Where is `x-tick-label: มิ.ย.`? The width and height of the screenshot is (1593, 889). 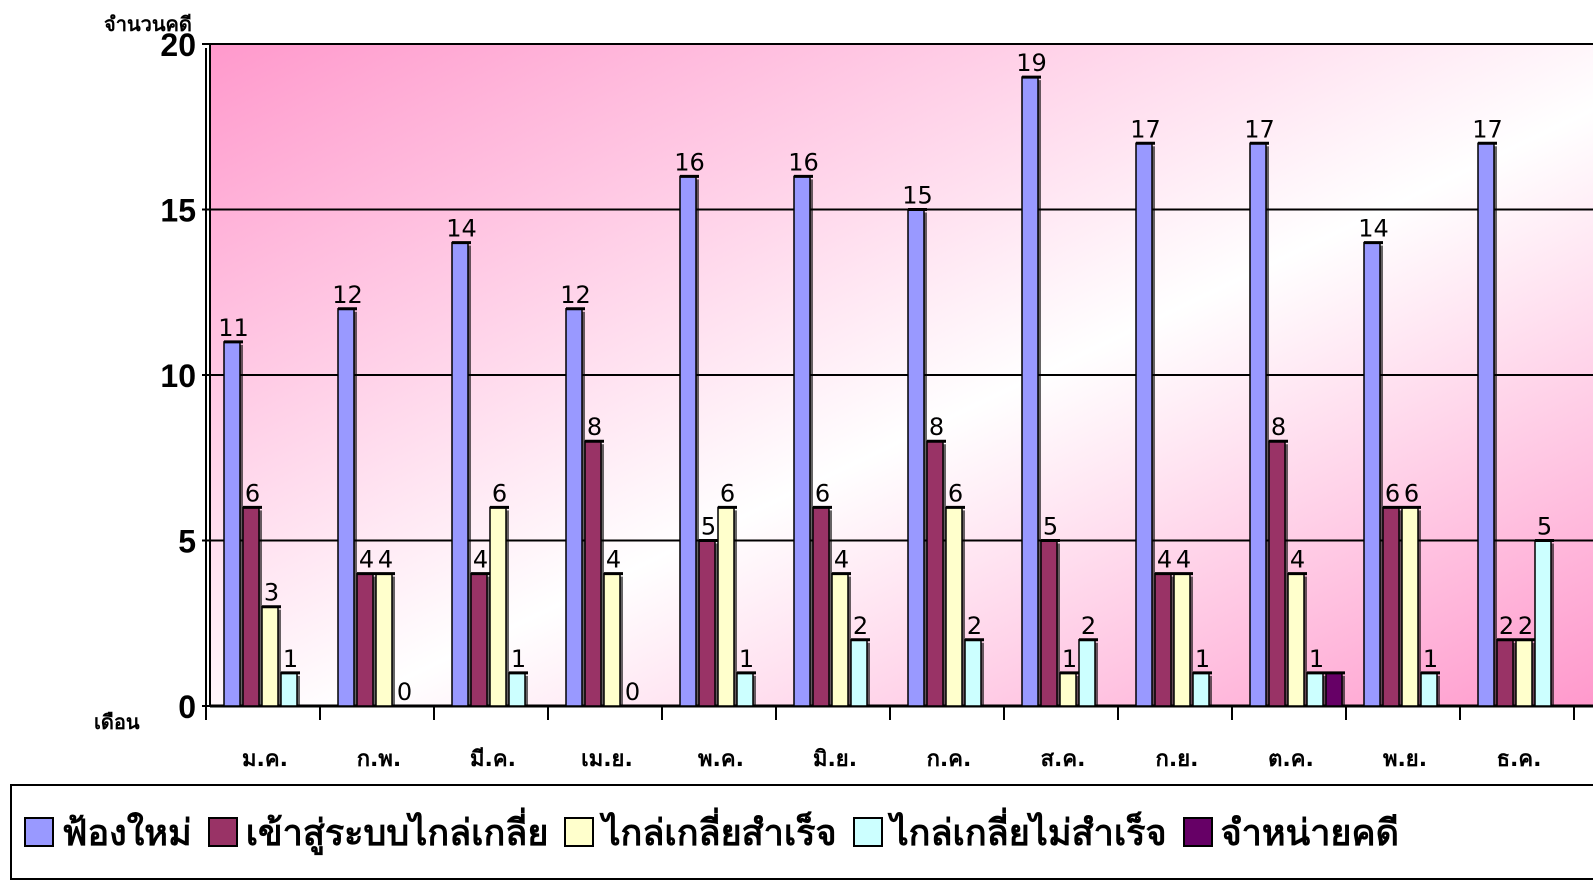
x-tick-label: มิ.ย. is located at coordinates (835, 759).